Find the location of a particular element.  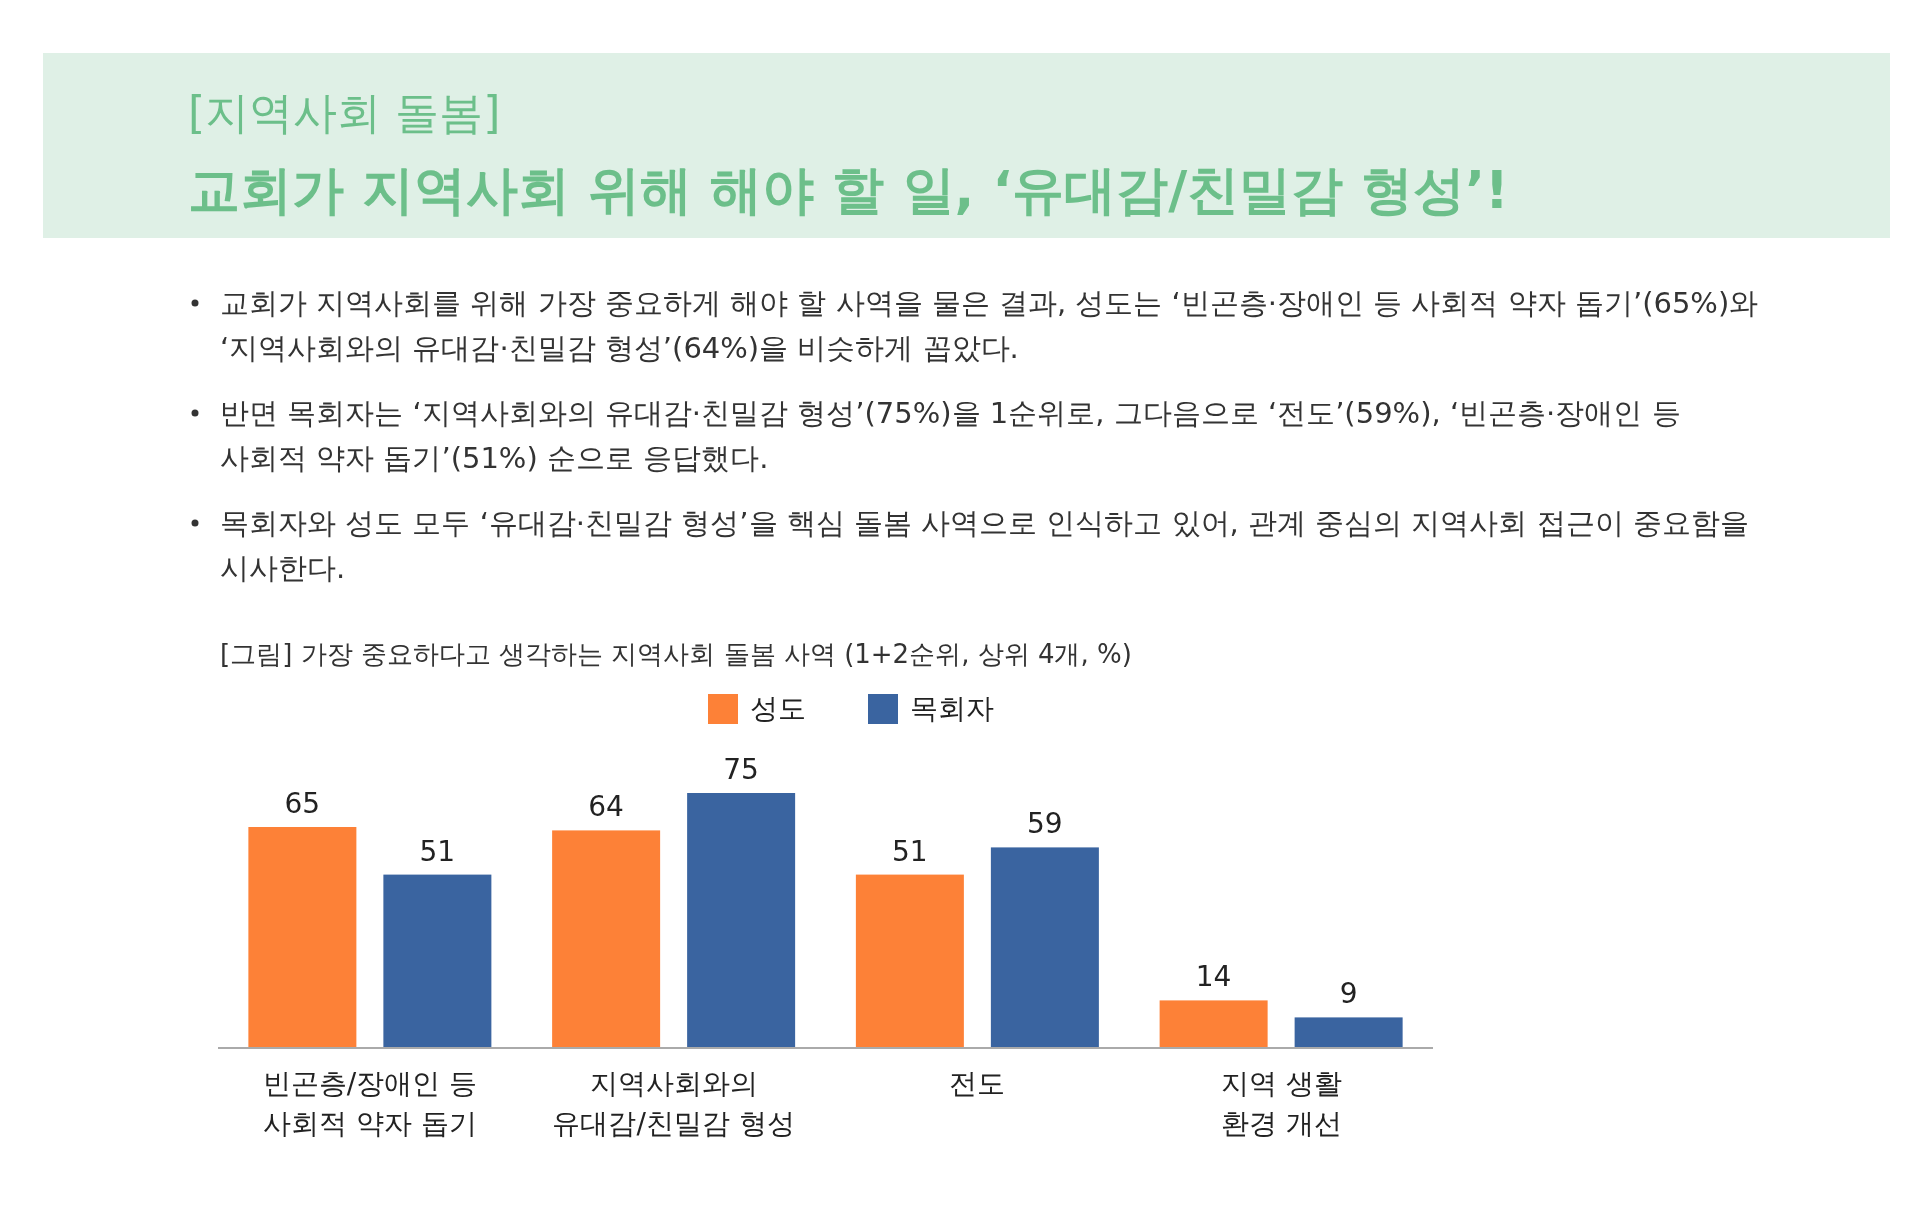

data-label: 75 is located at coordinates (741, 769).